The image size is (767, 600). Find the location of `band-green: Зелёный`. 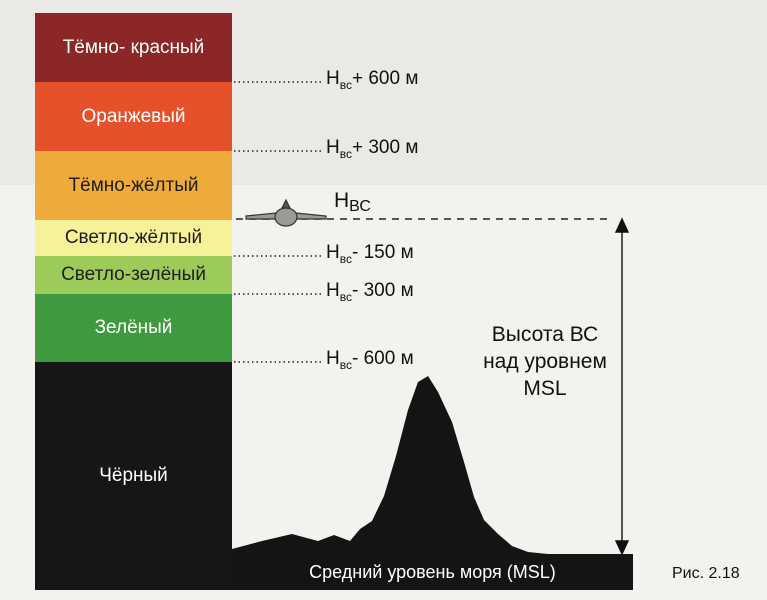

band-green: Зелёный is located at coordinates (133, 328).